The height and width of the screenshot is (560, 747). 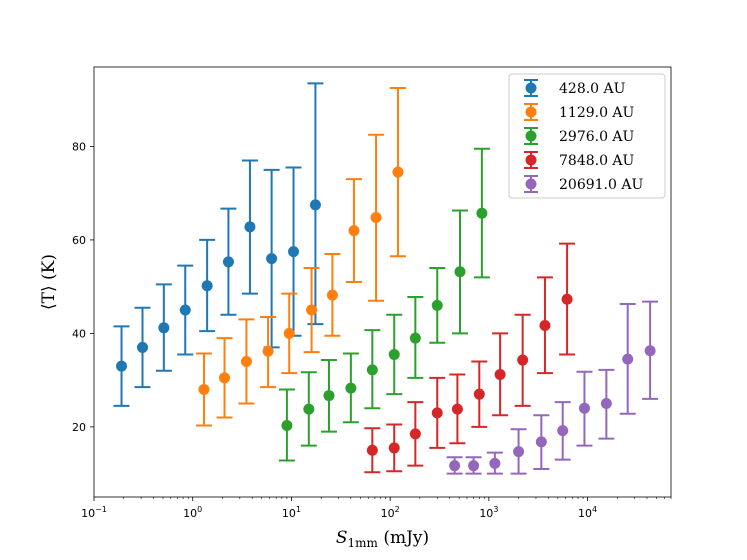 I want to click on legend-box, so click(x=587, y=136).